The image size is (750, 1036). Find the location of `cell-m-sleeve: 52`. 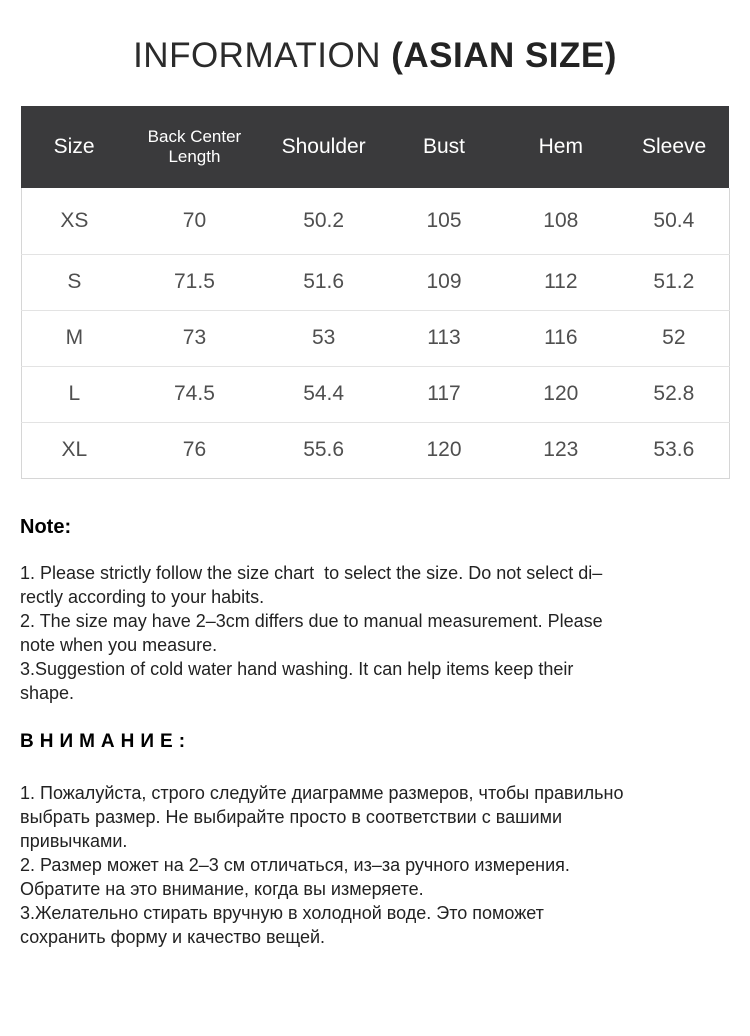

cell-m-sleeve: 52 is located at coordinates (674, 338).